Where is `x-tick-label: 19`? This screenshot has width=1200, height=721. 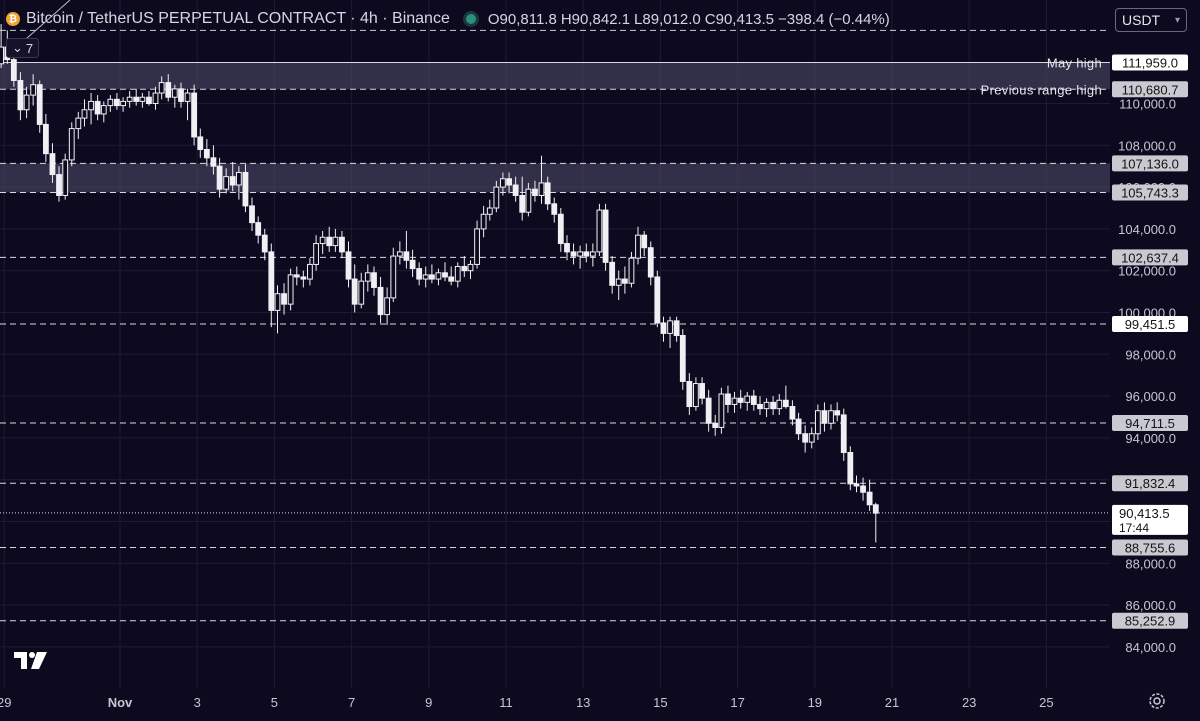 x-tick-label: 19 is located at coordinates (815, 702).